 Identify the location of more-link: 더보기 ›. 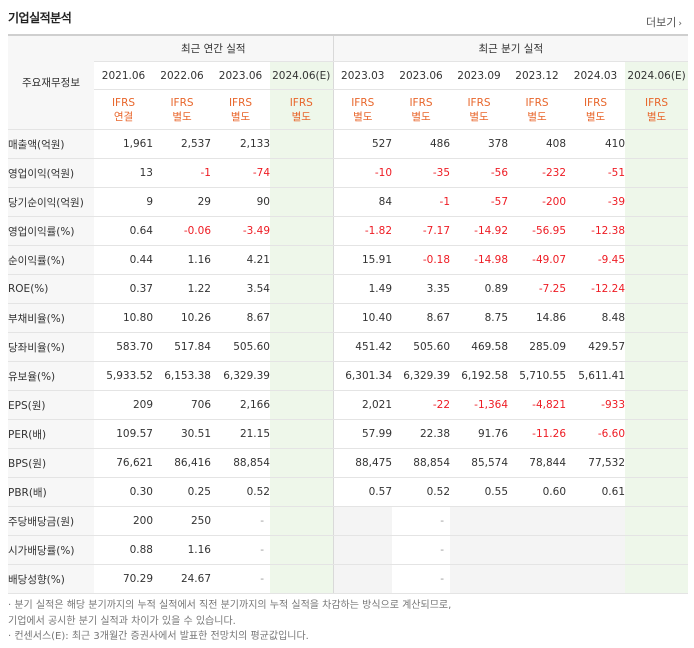
(664, 22).